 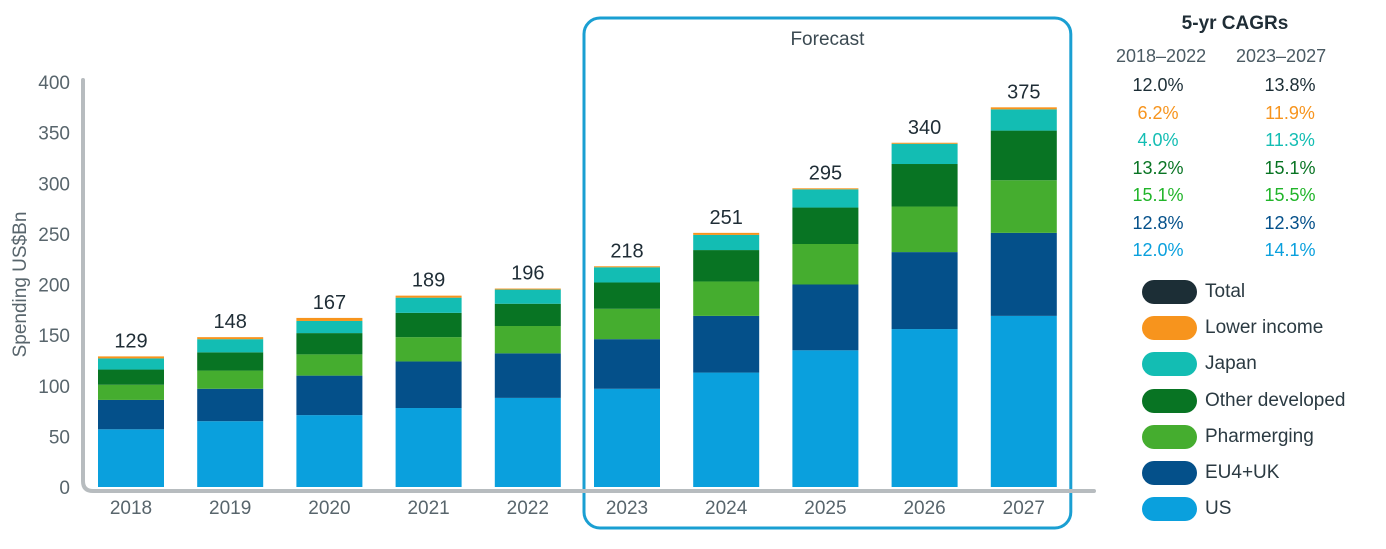 I want to click on x-tick-label: 2018, so click(x=131, y=508).